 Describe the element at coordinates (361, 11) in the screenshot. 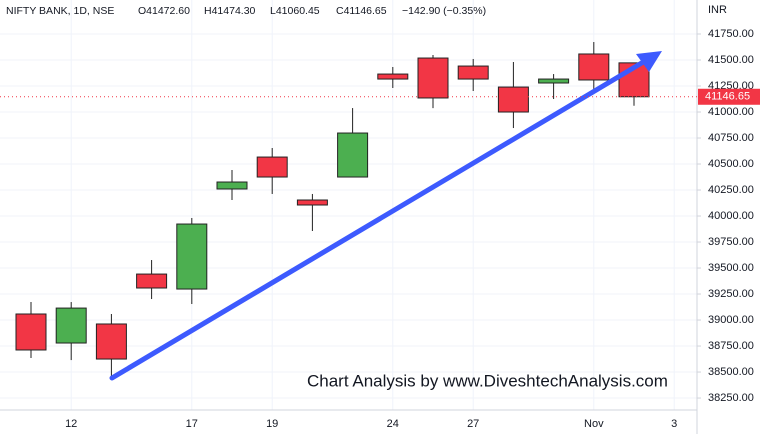

I see `ohlc-item: C41146.65` at that location.